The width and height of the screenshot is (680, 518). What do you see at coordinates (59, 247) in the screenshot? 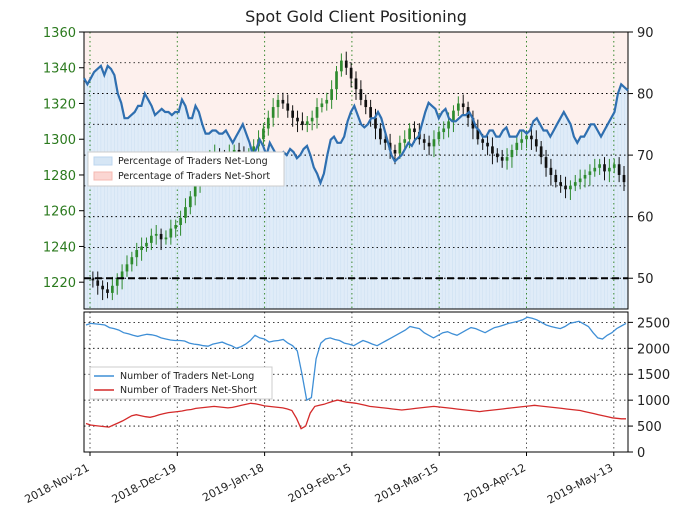
I see `left-axis-label: 1240` at bounding box center [59, 247].